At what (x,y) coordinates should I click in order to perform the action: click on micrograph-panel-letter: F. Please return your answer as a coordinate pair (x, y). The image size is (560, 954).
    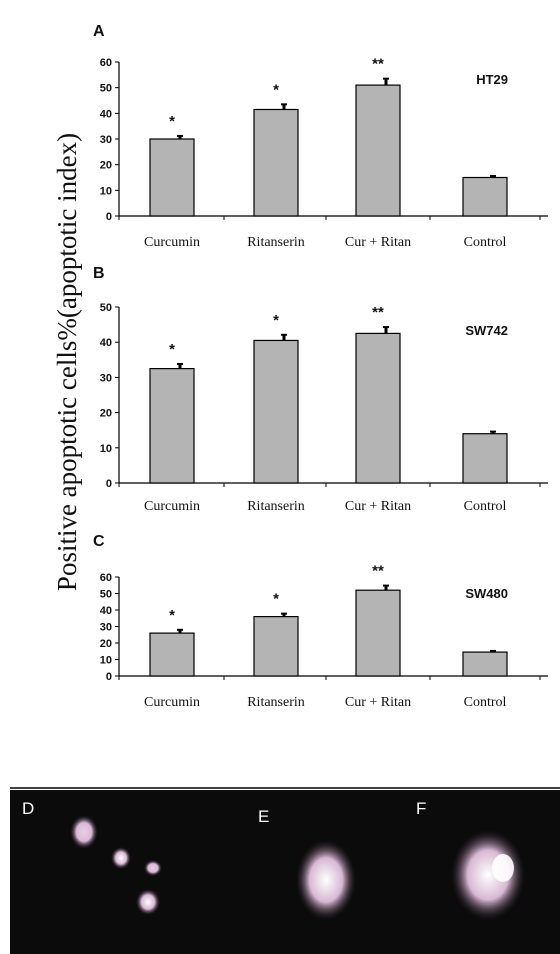
    Looking at the image, I should click on (421, 808).